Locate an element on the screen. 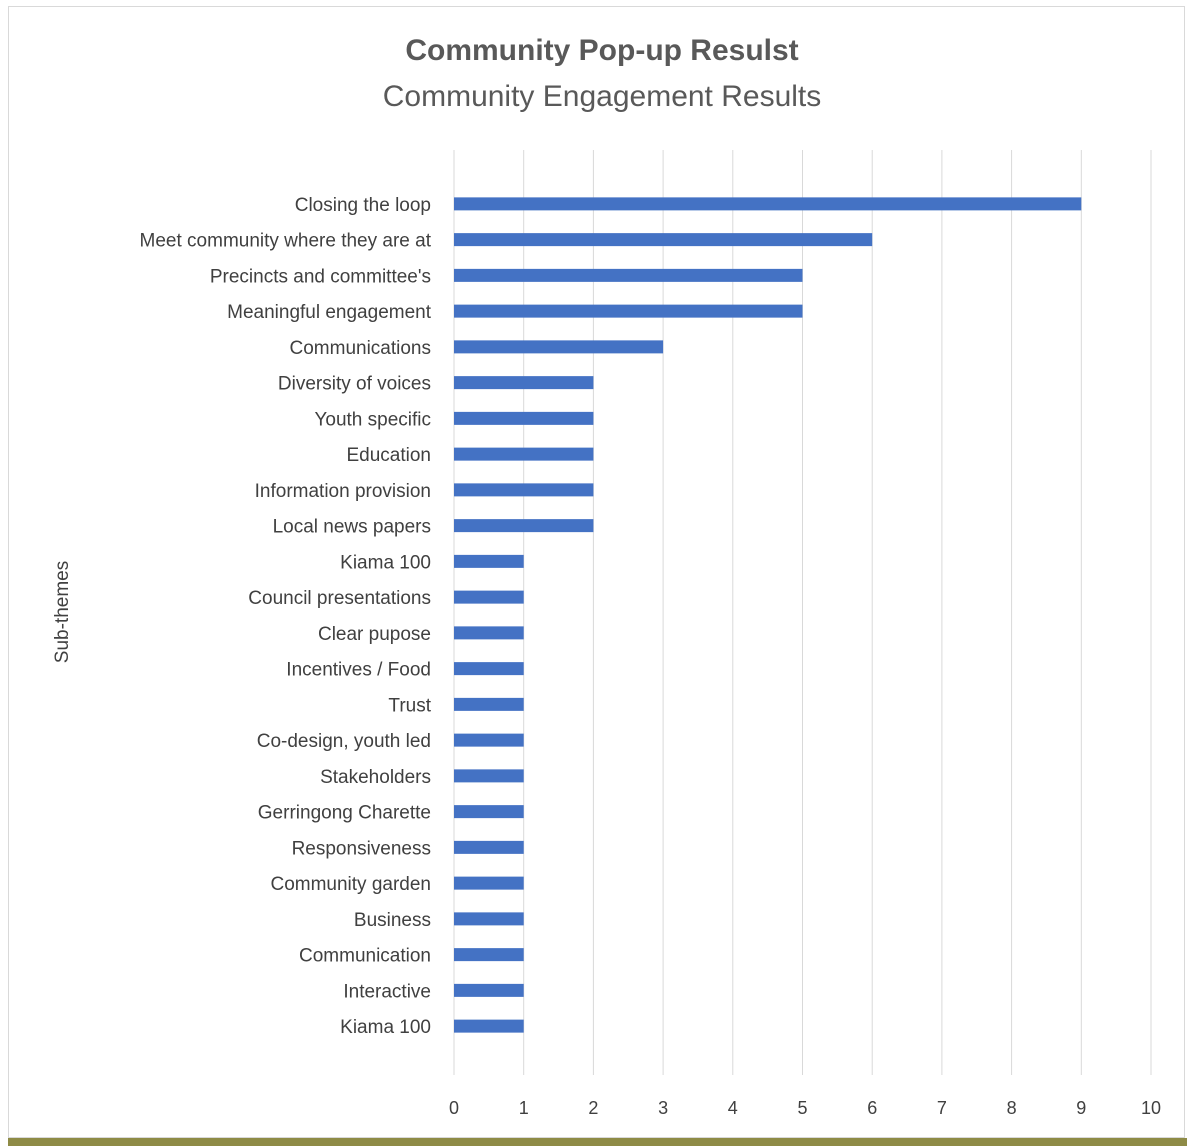  x-tick-label: 9 is located at coordinates (1081, 1108).